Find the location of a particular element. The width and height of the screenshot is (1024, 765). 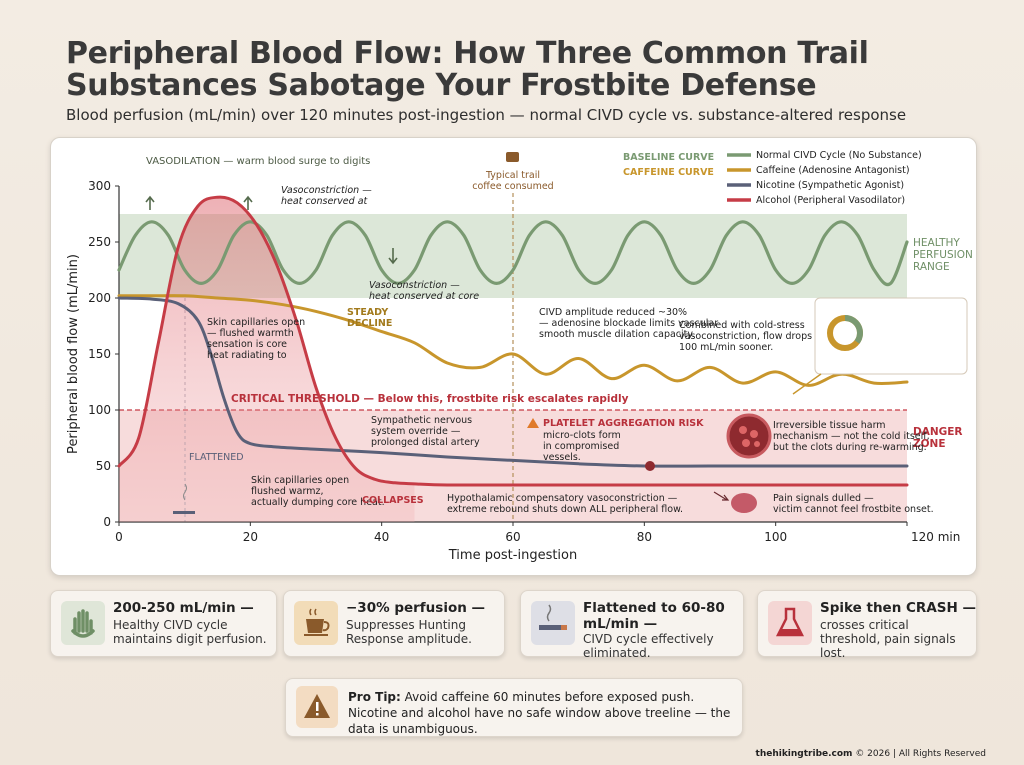

warning-triangle-icon is located at coordinates (533, 423).